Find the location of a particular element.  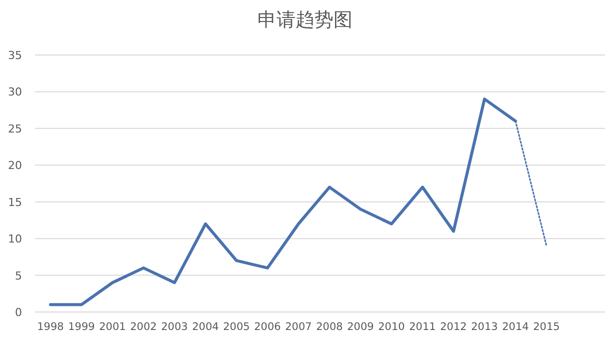

y-tick-label: 0 is located at coordinates (18, 312).